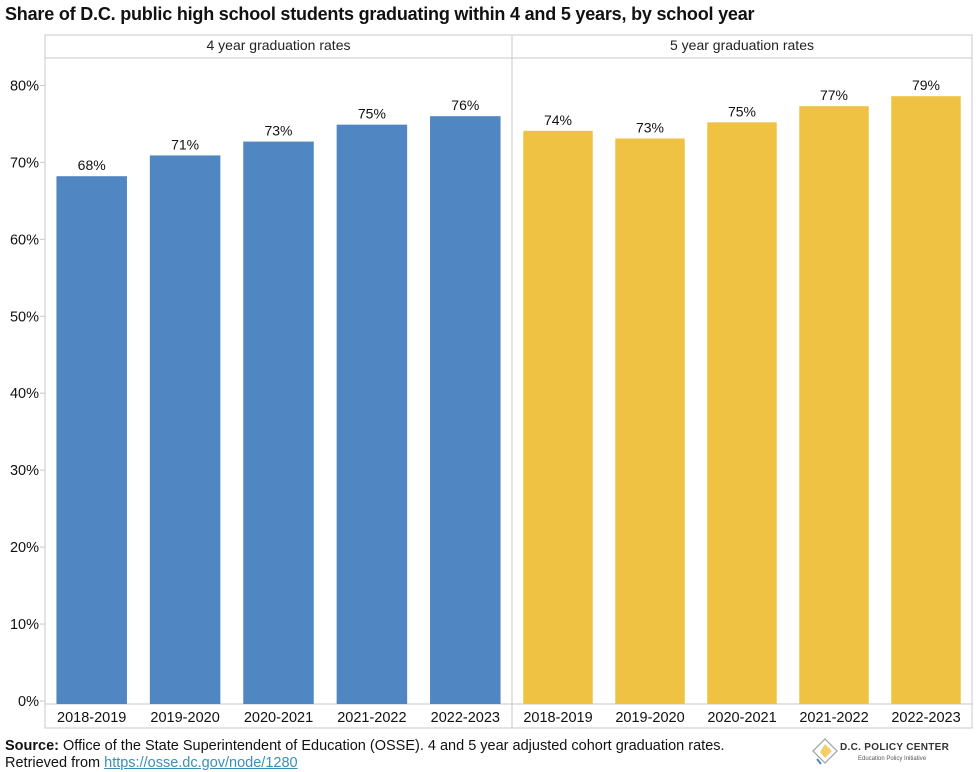 The image size is (979, 772). Describe the element at coordinates (24, 163) in the screenshot. I see `y-tick-label: 70%` at that location.